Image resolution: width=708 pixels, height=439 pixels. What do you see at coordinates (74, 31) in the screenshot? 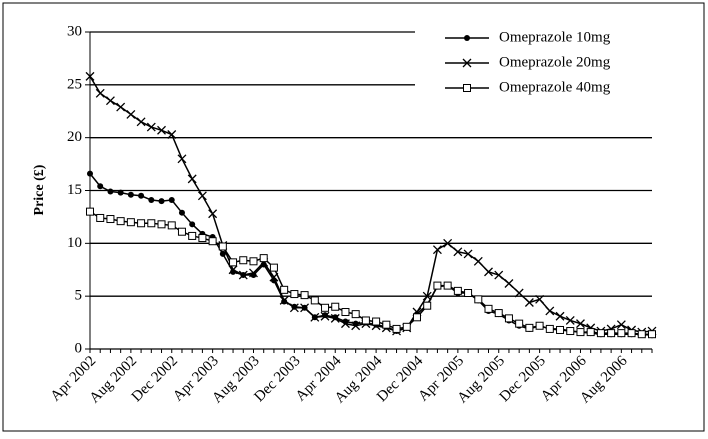
I see `y-tick-label: 30` at bounding box center [74, 31].